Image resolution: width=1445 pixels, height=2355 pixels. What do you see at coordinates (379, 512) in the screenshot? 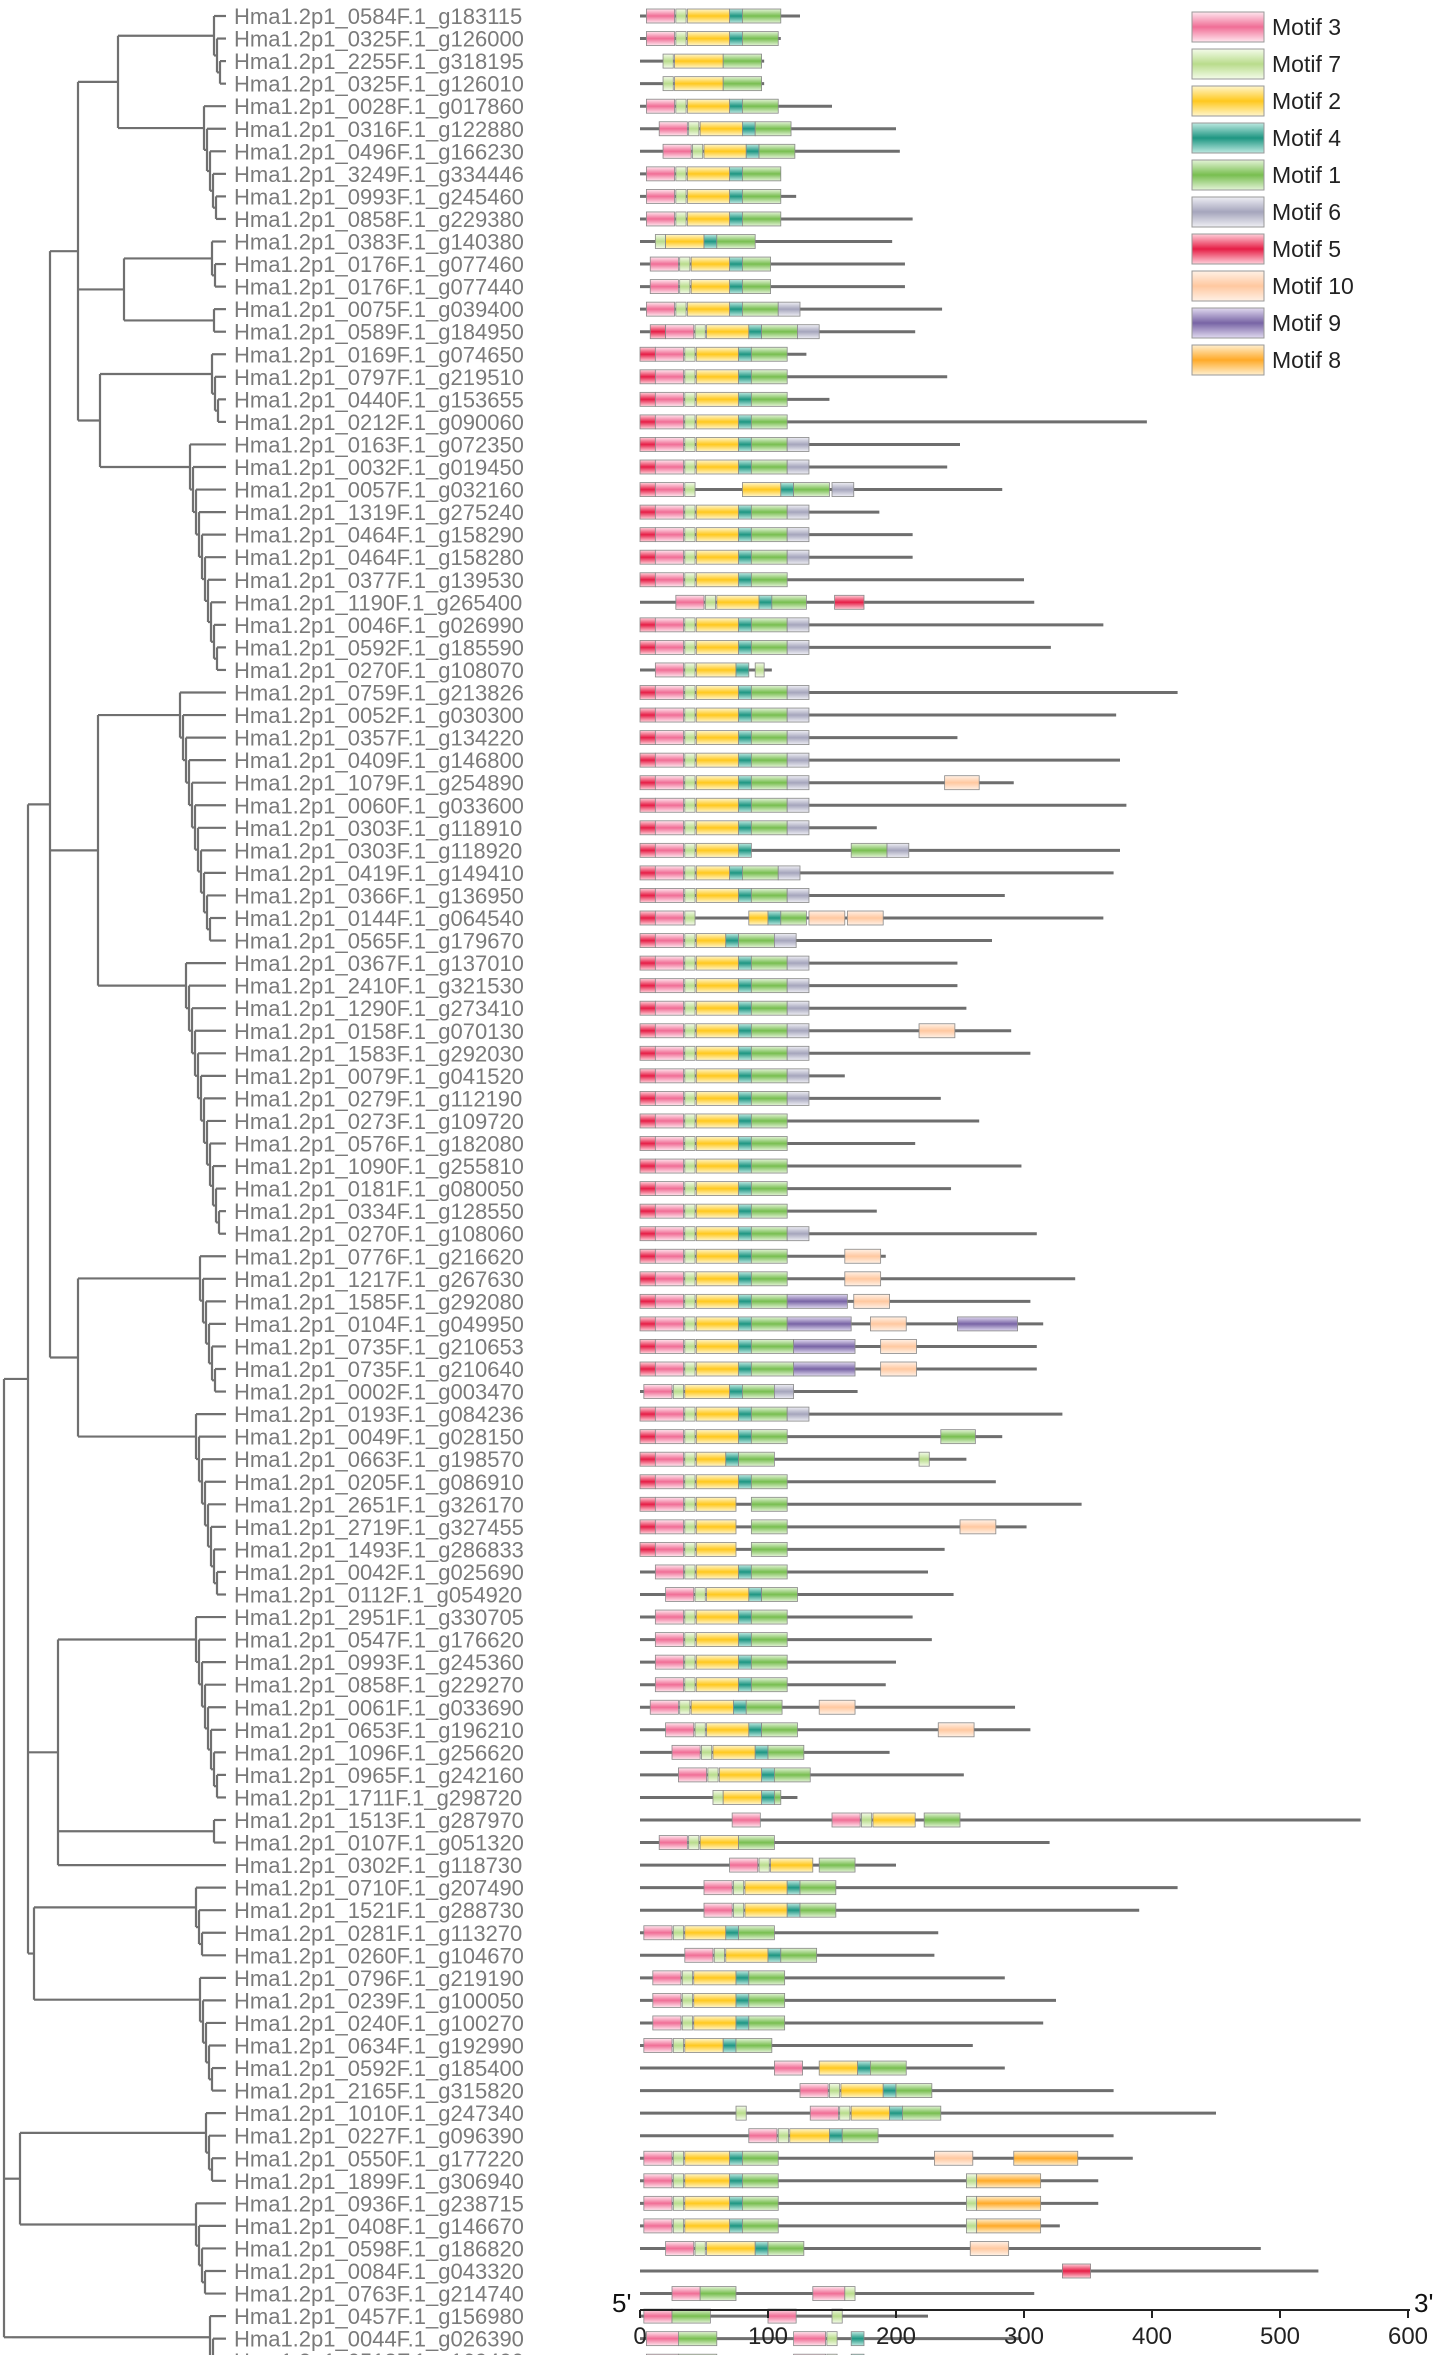
I see `gene-label: Hma1.2p1_1319F.1_g275240` at bounding box center [379, 512].